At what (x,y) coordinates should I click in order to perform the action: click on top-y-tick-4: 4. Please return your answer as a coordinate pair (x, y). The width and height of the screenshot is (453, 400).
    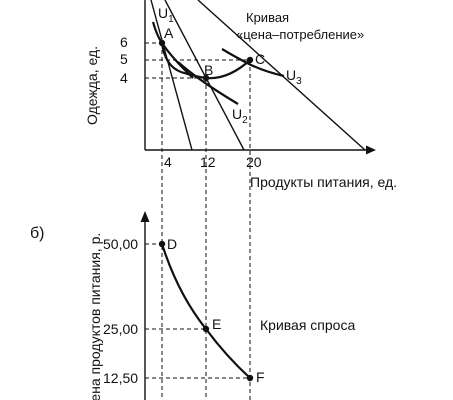
    Looking at the image, I should click on (124, 78).